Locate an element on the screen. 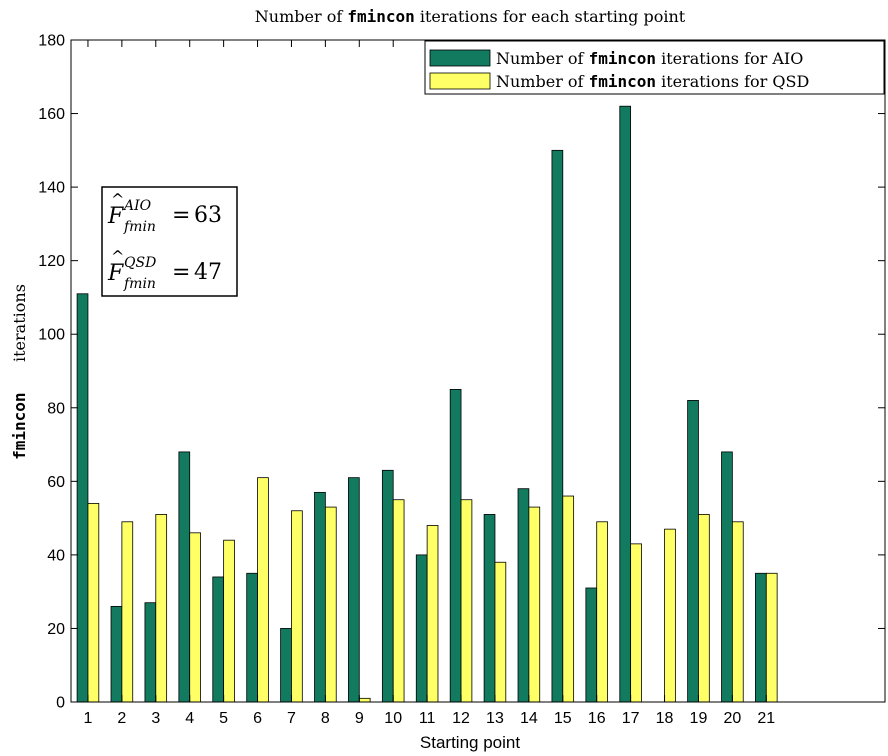 The height and width of the screenshot is (756, 888). legend-aio-prefix: Number of is located at coordinates (542, 58).